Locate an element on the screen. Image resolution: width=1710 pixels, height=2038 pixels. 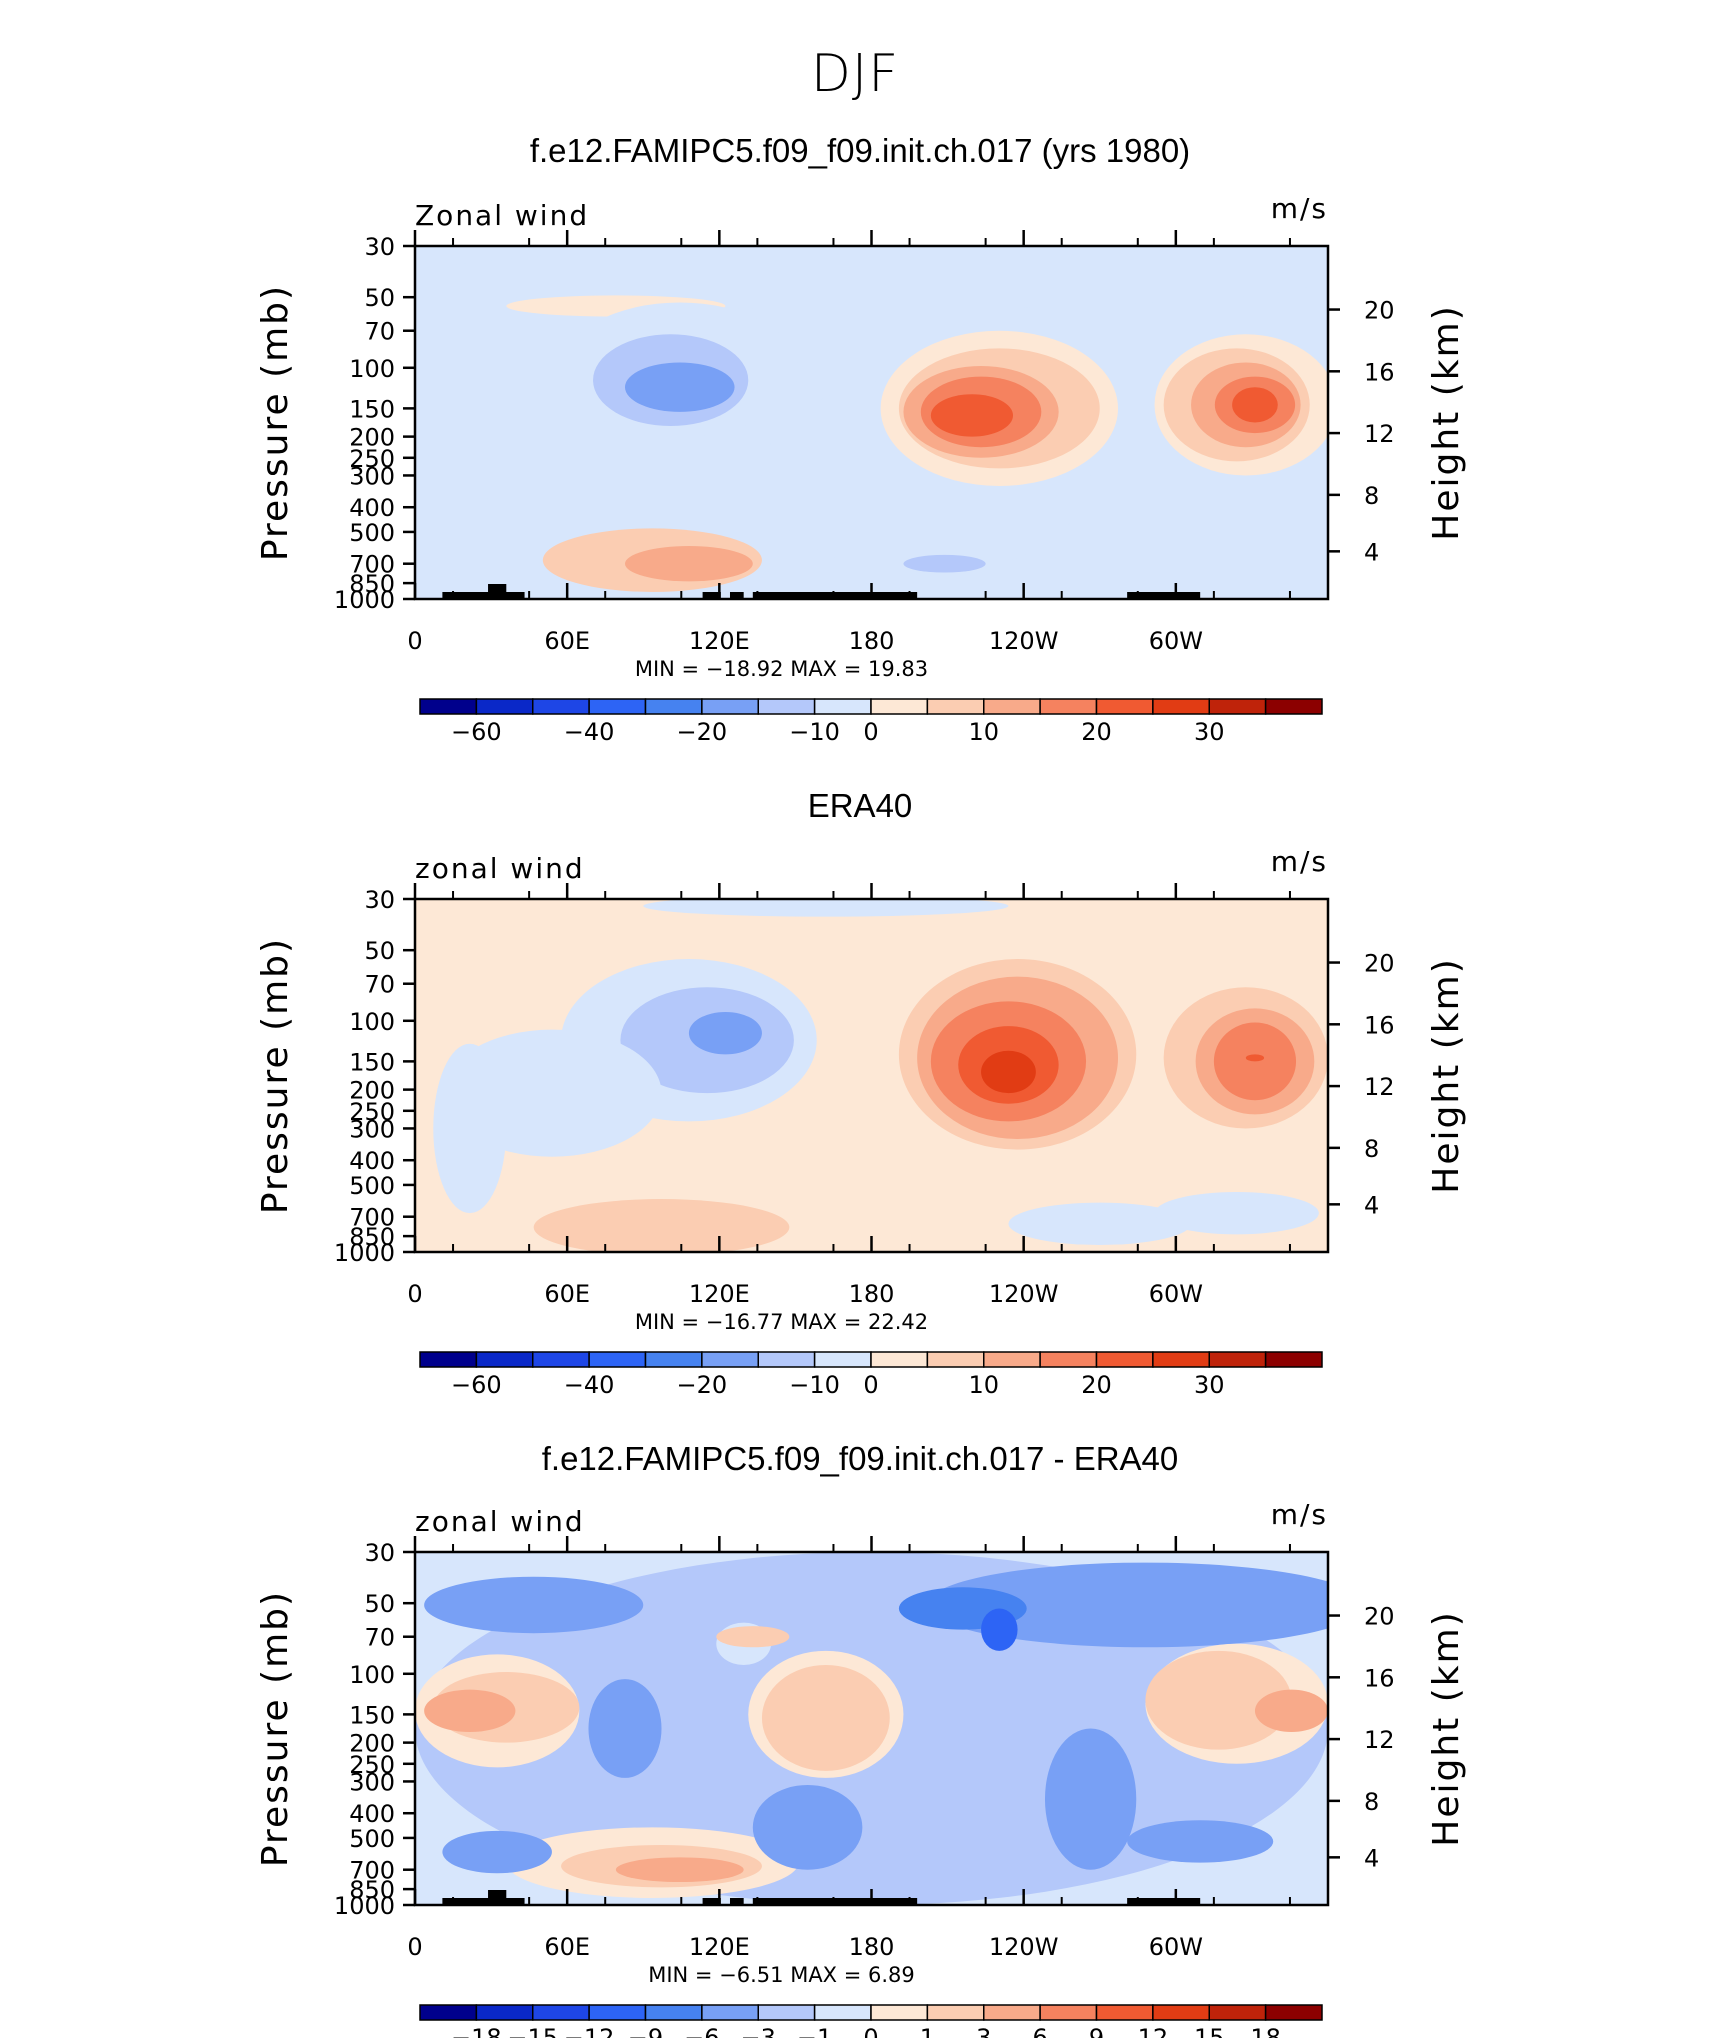
colorbar-label: −40 is located at coordinates (589, 732).